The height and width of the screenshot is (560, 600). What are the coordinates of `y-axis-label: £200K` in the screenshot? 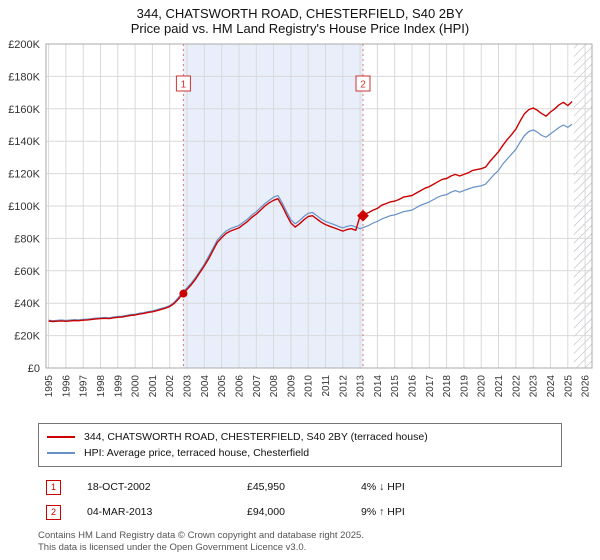 It's located at (24, 45).